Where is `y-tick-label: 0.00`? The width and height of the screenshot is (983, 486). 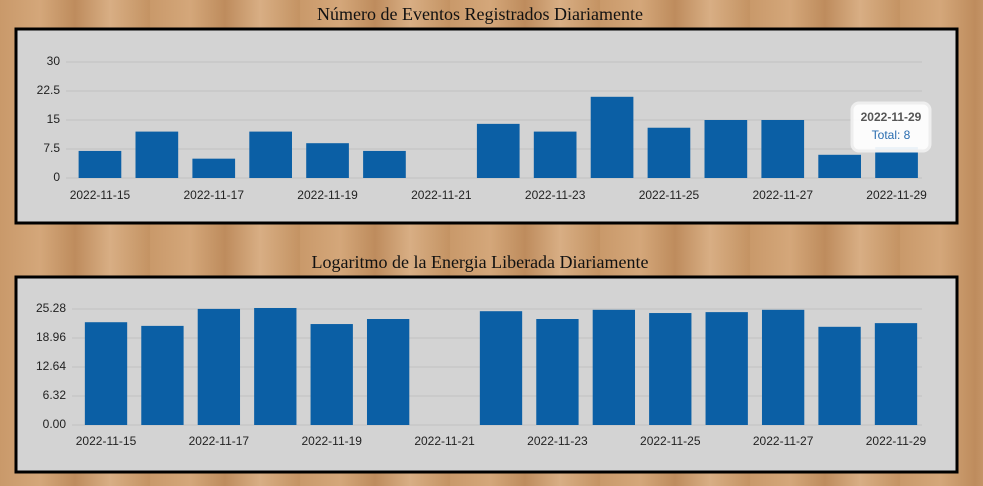 y-tick-label: 0.00 is located at coordinates (55, 424).